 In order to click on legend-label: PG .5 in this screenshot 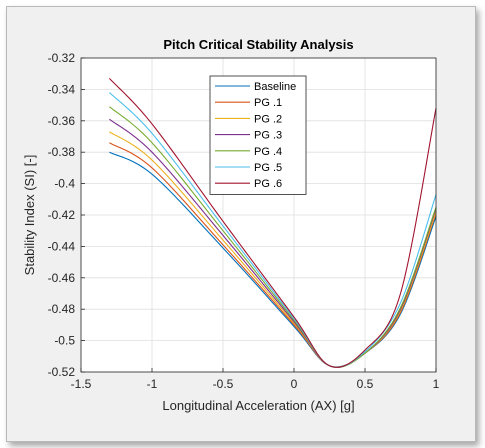, I will do `click(268, 168)`.